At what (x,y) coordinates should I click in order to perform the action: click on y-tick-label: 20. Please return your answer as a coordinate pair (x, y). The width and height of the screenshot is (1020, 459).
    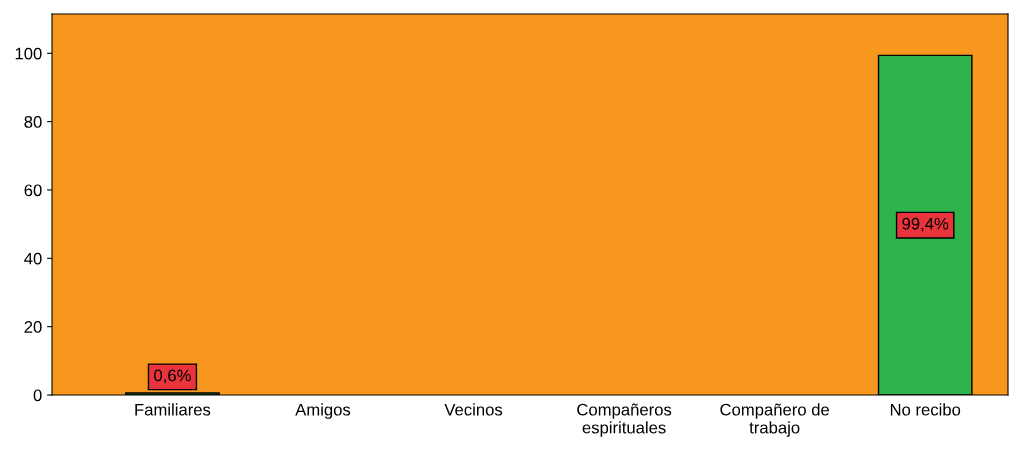
    Looking at the image, I should click on (33, 327).